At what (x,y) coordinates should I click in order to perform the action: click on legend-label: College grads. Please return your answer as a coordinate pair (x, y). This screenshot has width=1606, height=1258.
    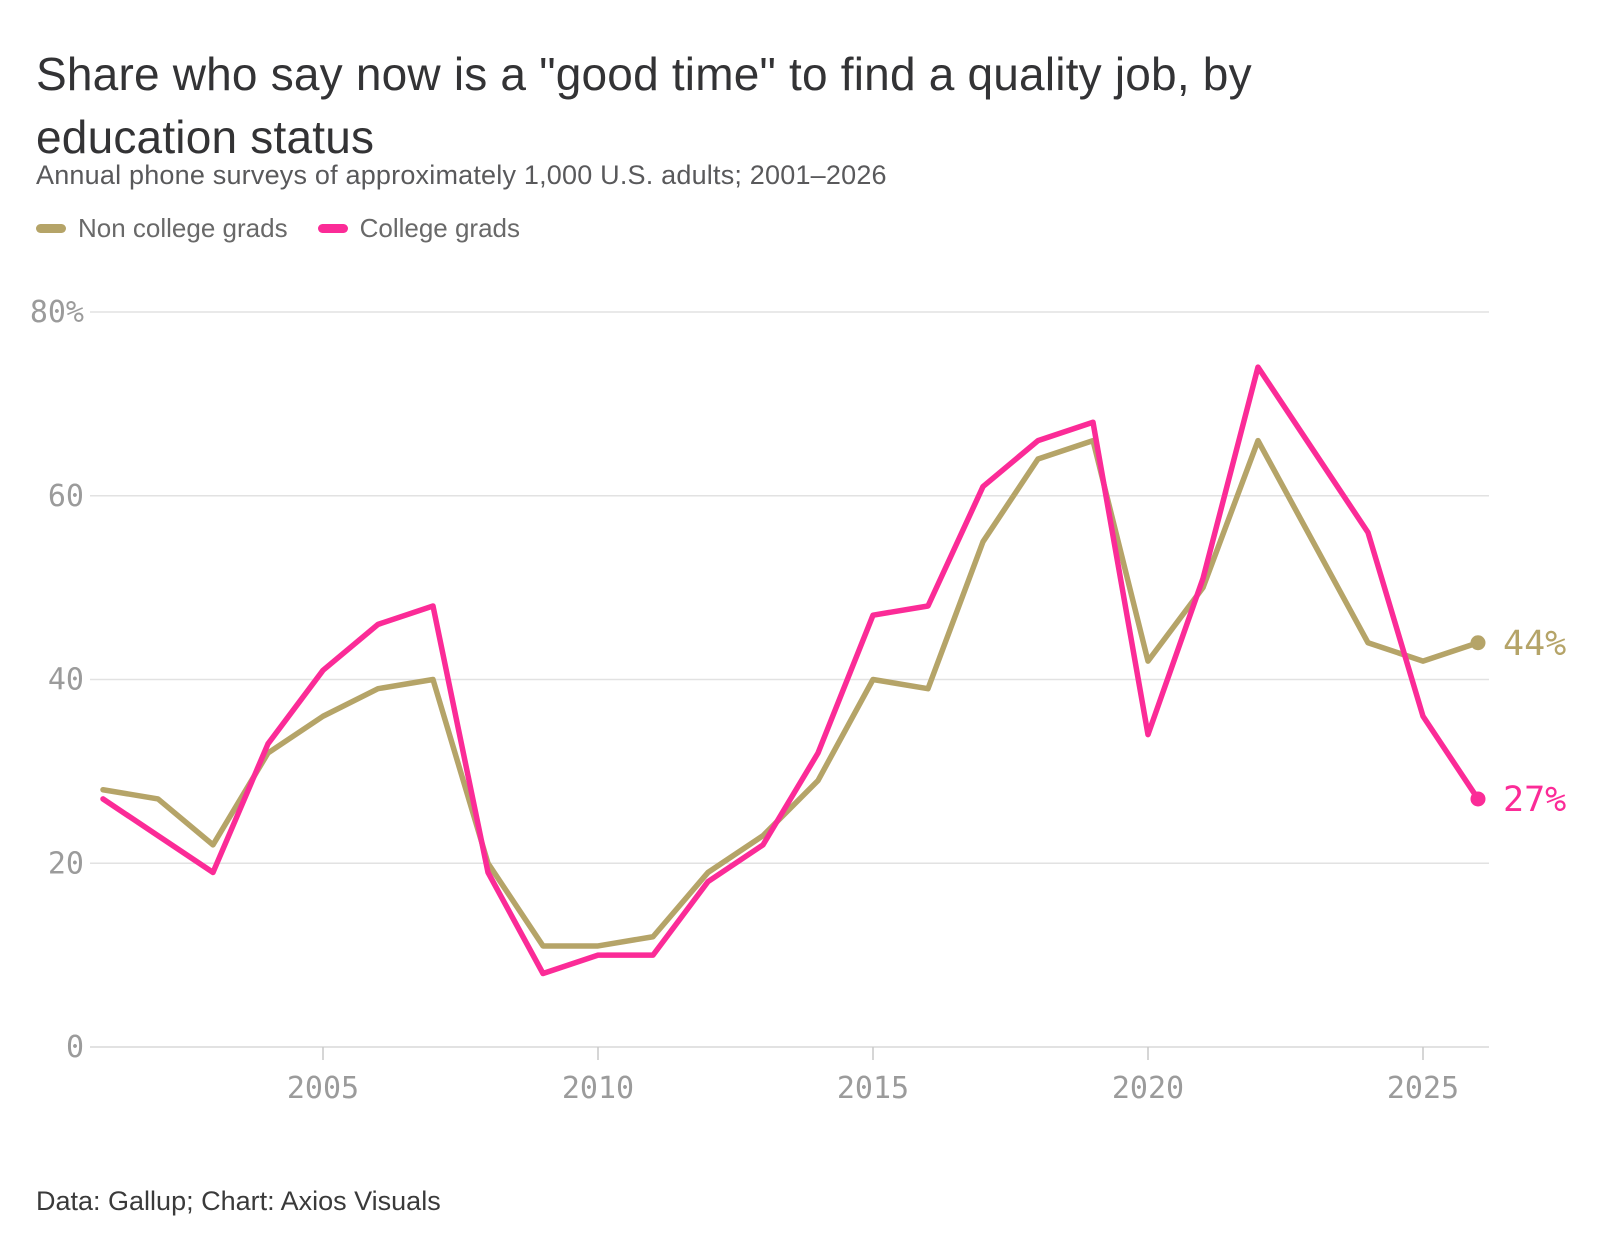
    Looking at the image, I should click on (440, 228).